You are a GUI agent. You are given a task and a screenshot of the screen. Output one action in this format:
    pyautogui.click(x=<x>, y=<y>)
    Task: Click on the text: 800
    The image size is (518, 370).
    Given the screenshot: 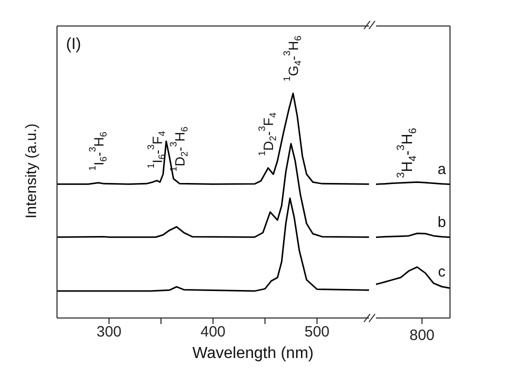 What is the action you would take?
    pyautogui.click(x=422, y=335)
    